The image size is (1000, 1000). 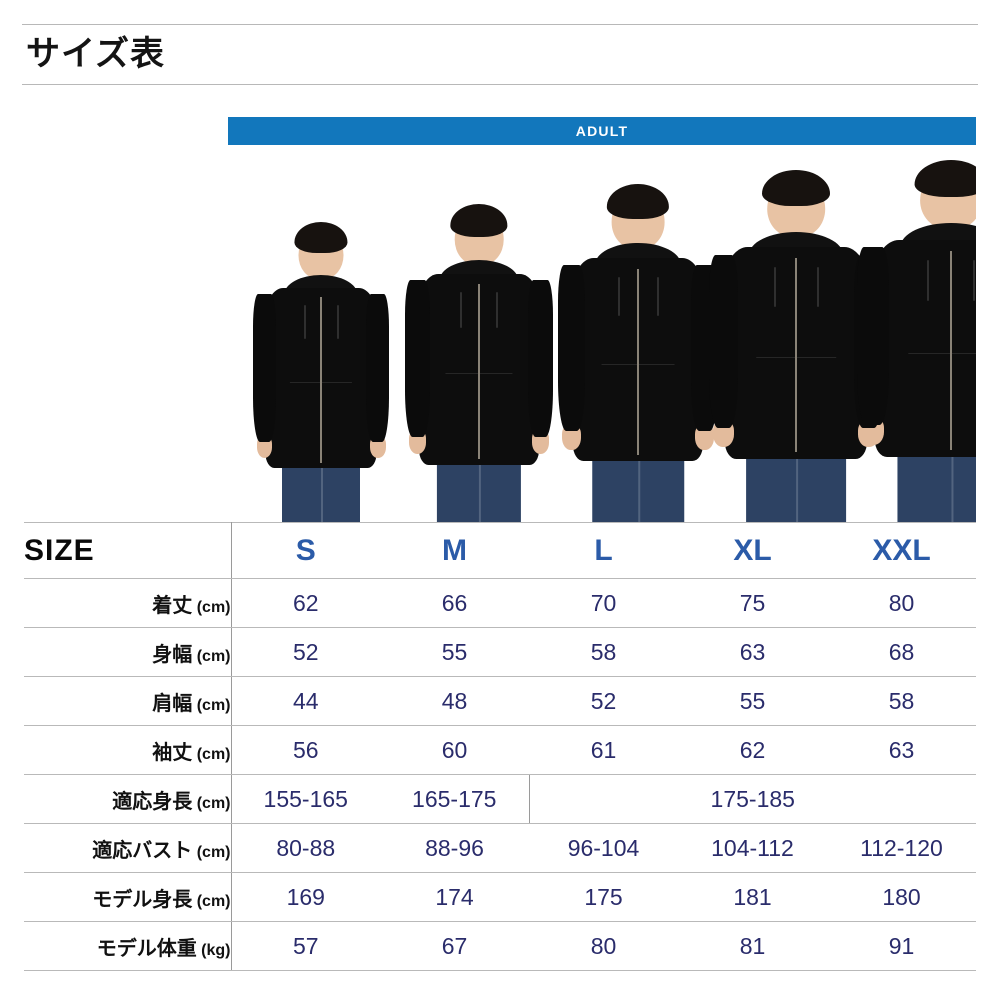 What do you see at coordinates (172, 703) in the screenshot?
I see `row-label-text: 肩幅` at bounding box center [172, 703].